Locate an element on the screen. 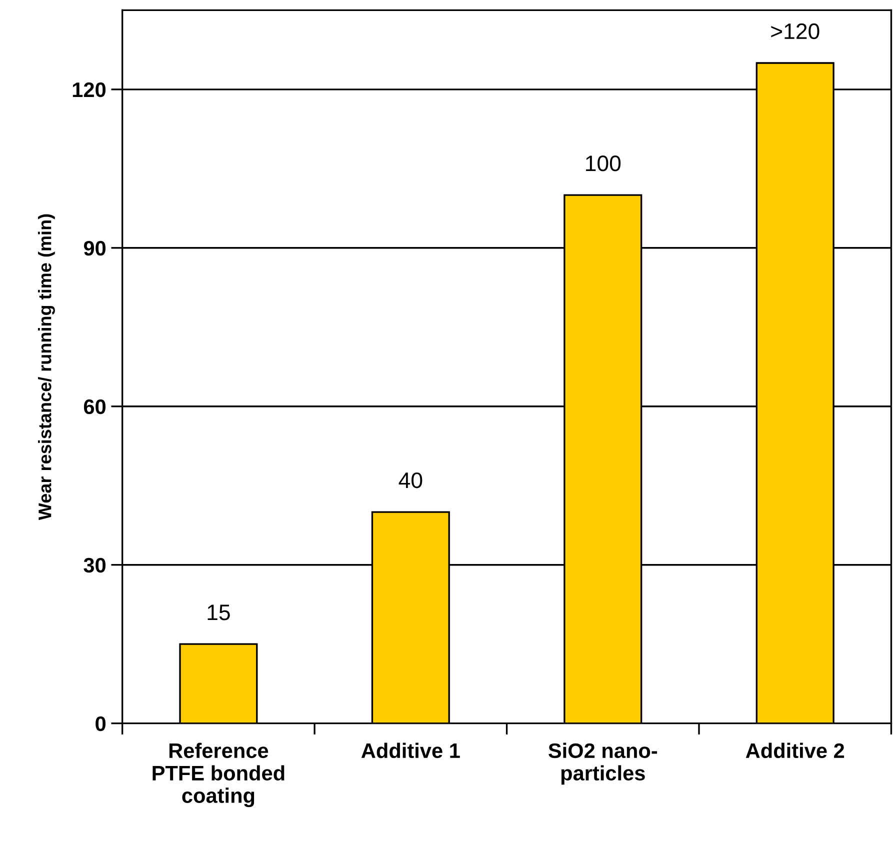 Image resolution: width=893 pixels, height=847 pixels. data-label: 100 is located at coordinates (603, 163).